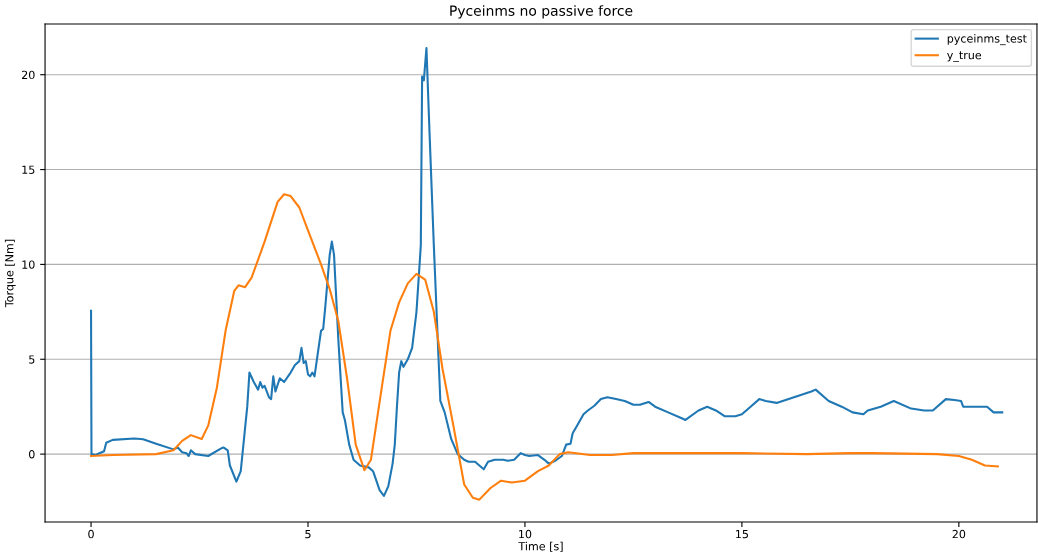 The height and width of the screenshot is (557, 1038). What do you see at coordinates (28, 169) in the screenshot?
I see `y-tick-label: 15` at bounding box center [28, 169].